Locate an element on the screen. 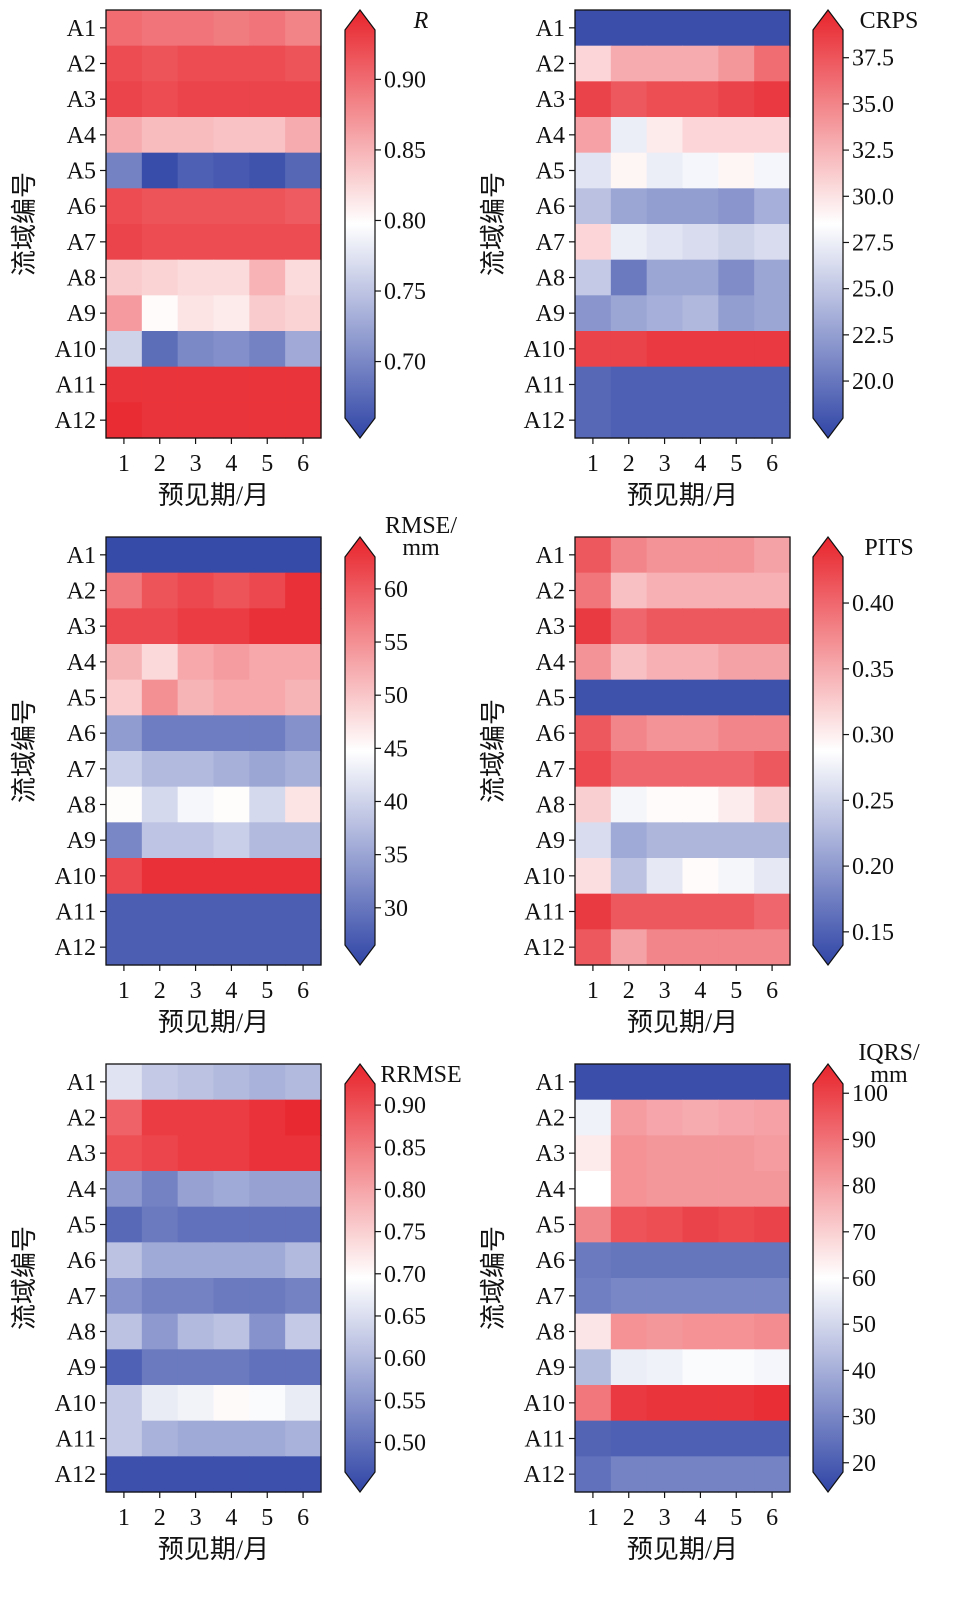  y-tick-label: A4 is located at coordinates (550, 1190).